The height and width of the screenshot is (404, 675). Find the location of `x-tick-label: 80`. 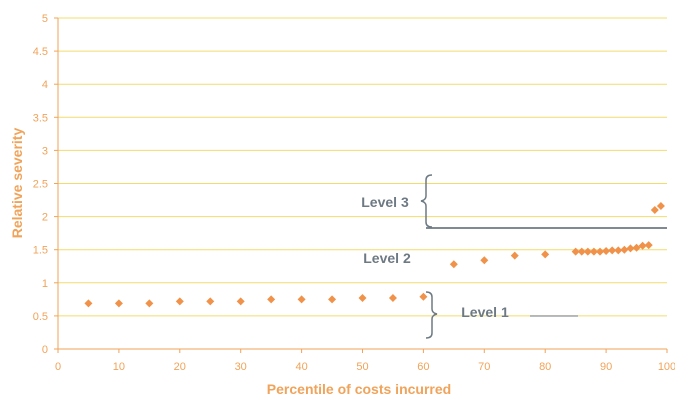

x-tick-label: 80 is located at coordinates (545, 367).